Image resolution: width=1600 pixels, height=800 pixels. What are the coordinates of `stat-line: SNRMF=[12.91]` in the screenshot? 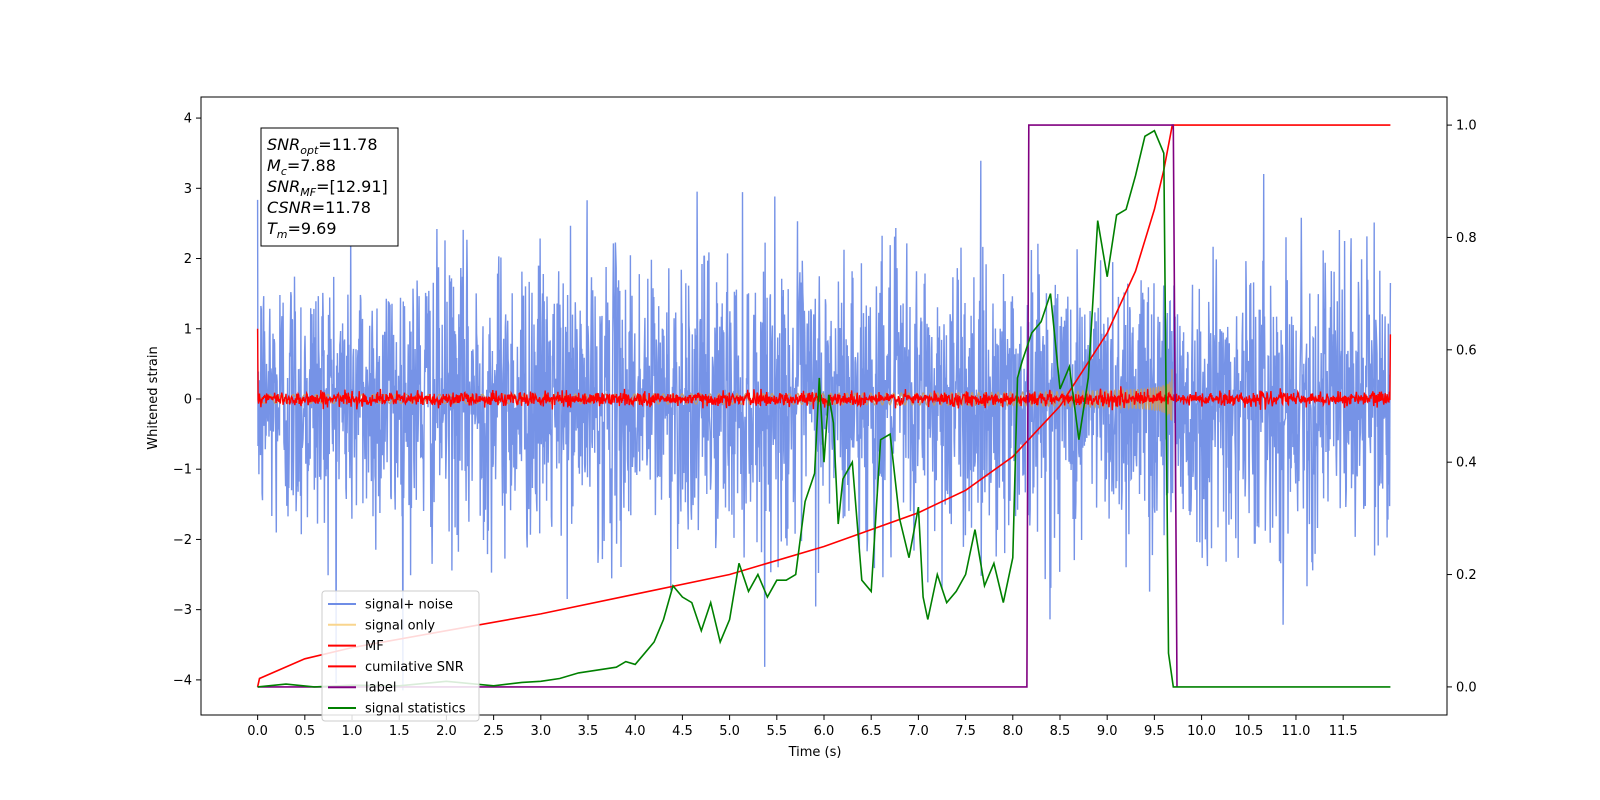 It's located at (327, 188).